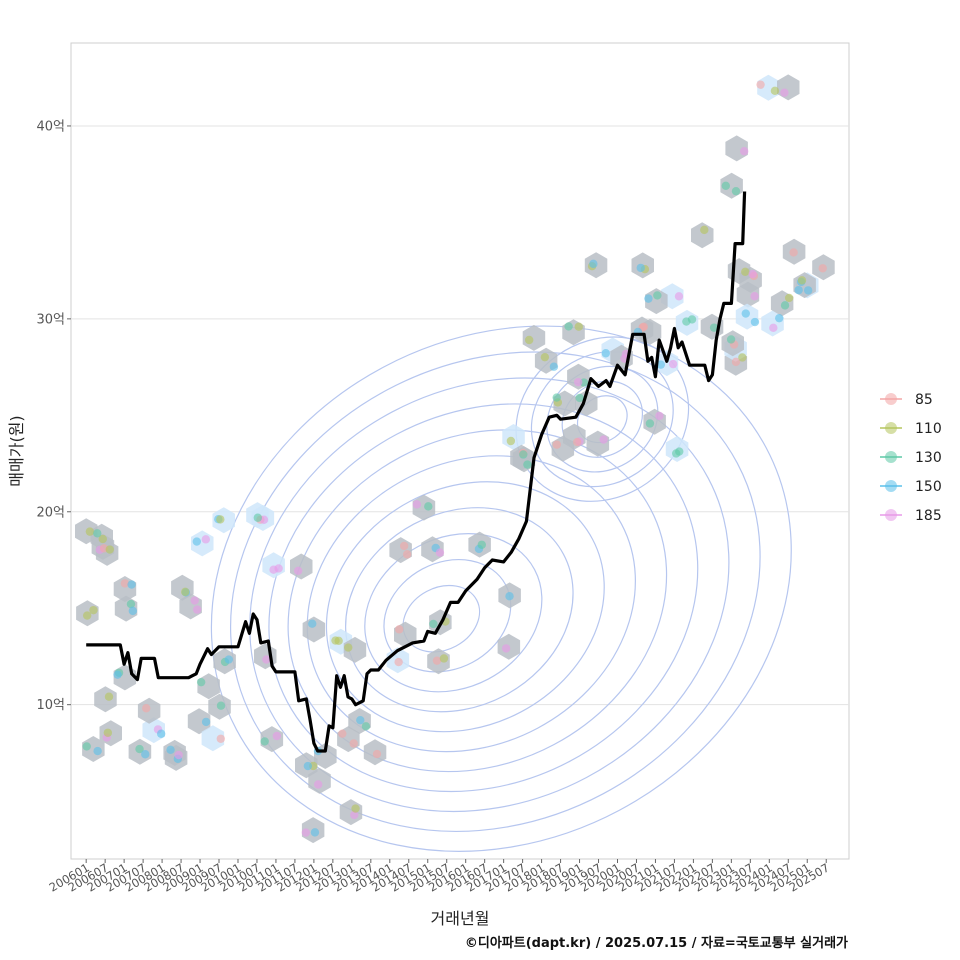 The height and width of the screenshot is (960, 960). Describe the element at coordinates (50, 319) in the screenshot. I see `y-tick-label: 30억` at that location.